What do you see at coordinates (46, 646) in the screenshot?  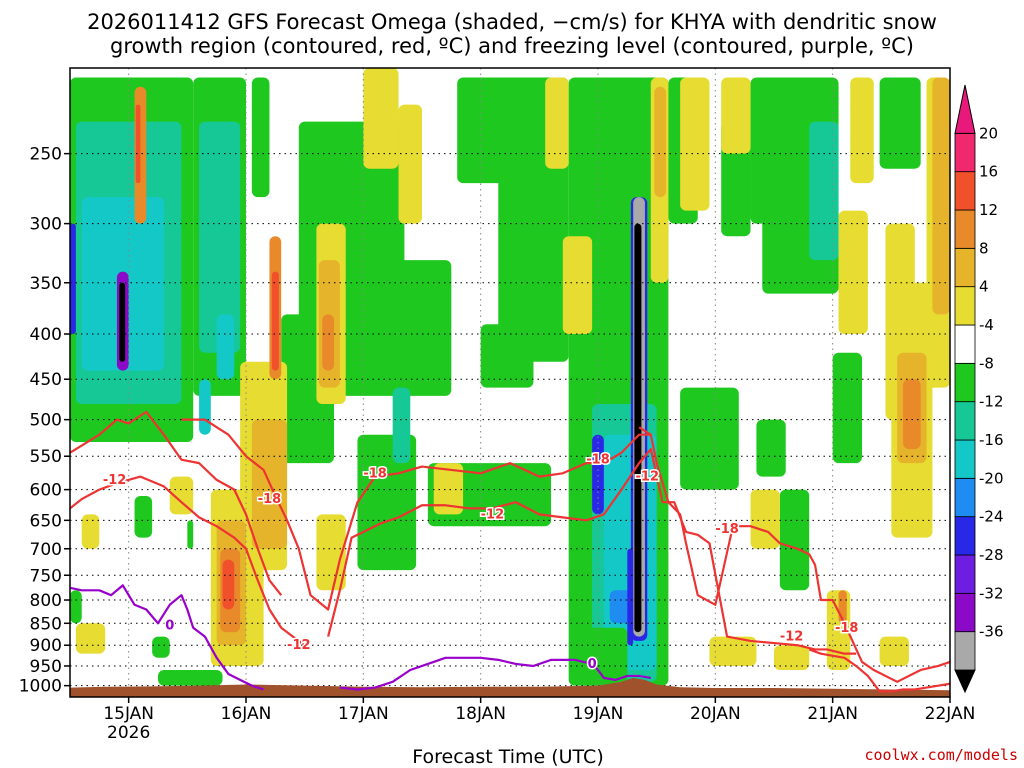 I see `y-tick-label: 900` at bounding box center [46, 646].